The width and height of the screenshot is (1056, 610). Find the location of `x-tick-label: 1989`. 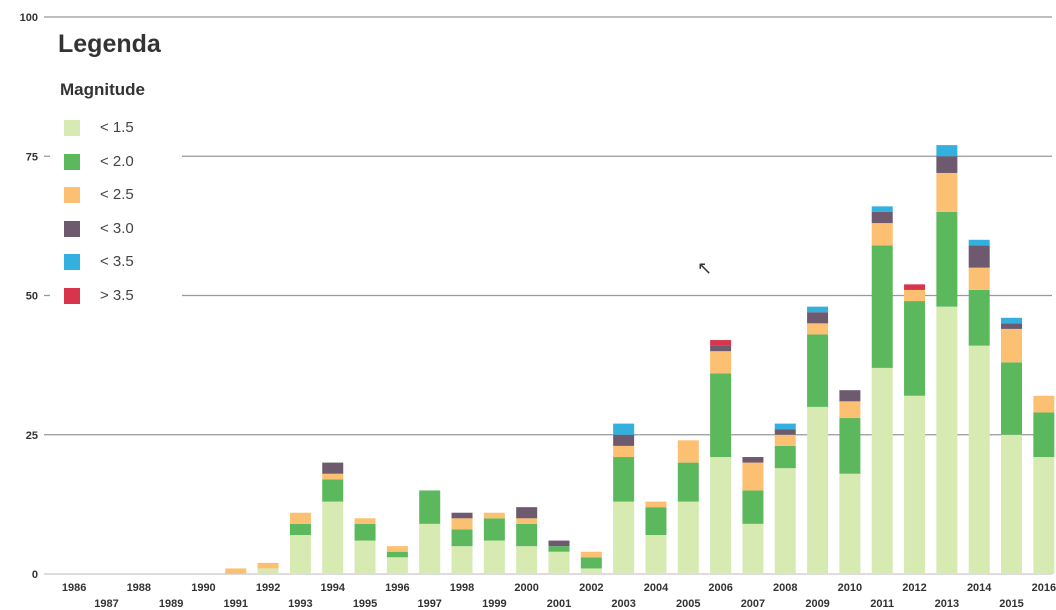

x-tick-label: 1989 is located at coordinates (171, 604).